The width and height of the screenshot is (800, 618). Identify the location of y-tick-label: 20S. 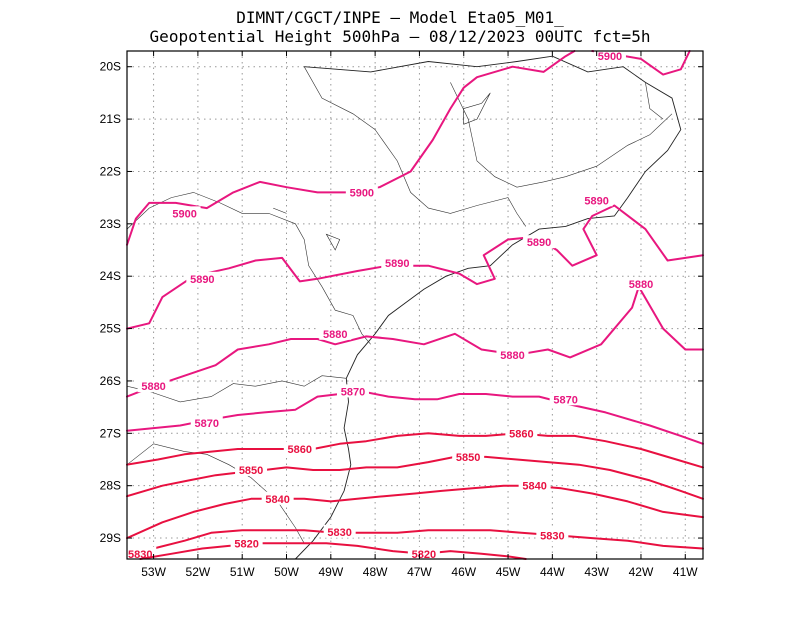
(110, 67).